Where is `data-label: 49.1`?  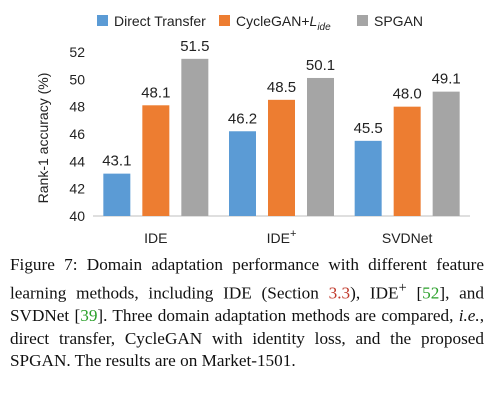
data-label: 49.1 is located at coordinates (446, 79).